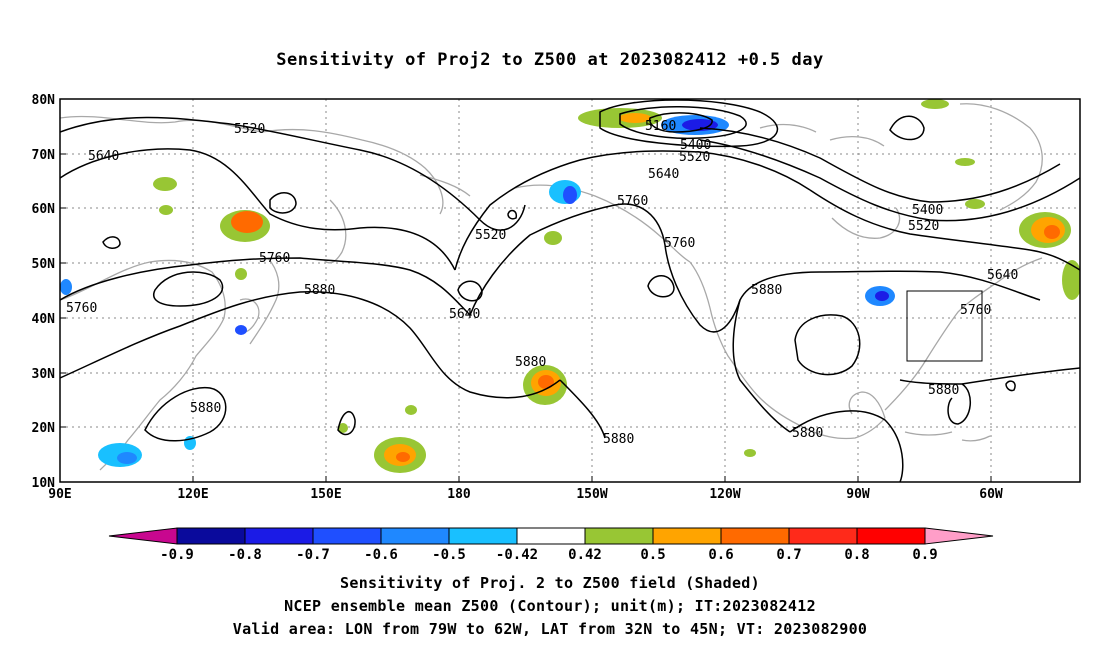 The image size is (1100, 650). I want to click on shade-negative-alaska-core, so click(570, 195).